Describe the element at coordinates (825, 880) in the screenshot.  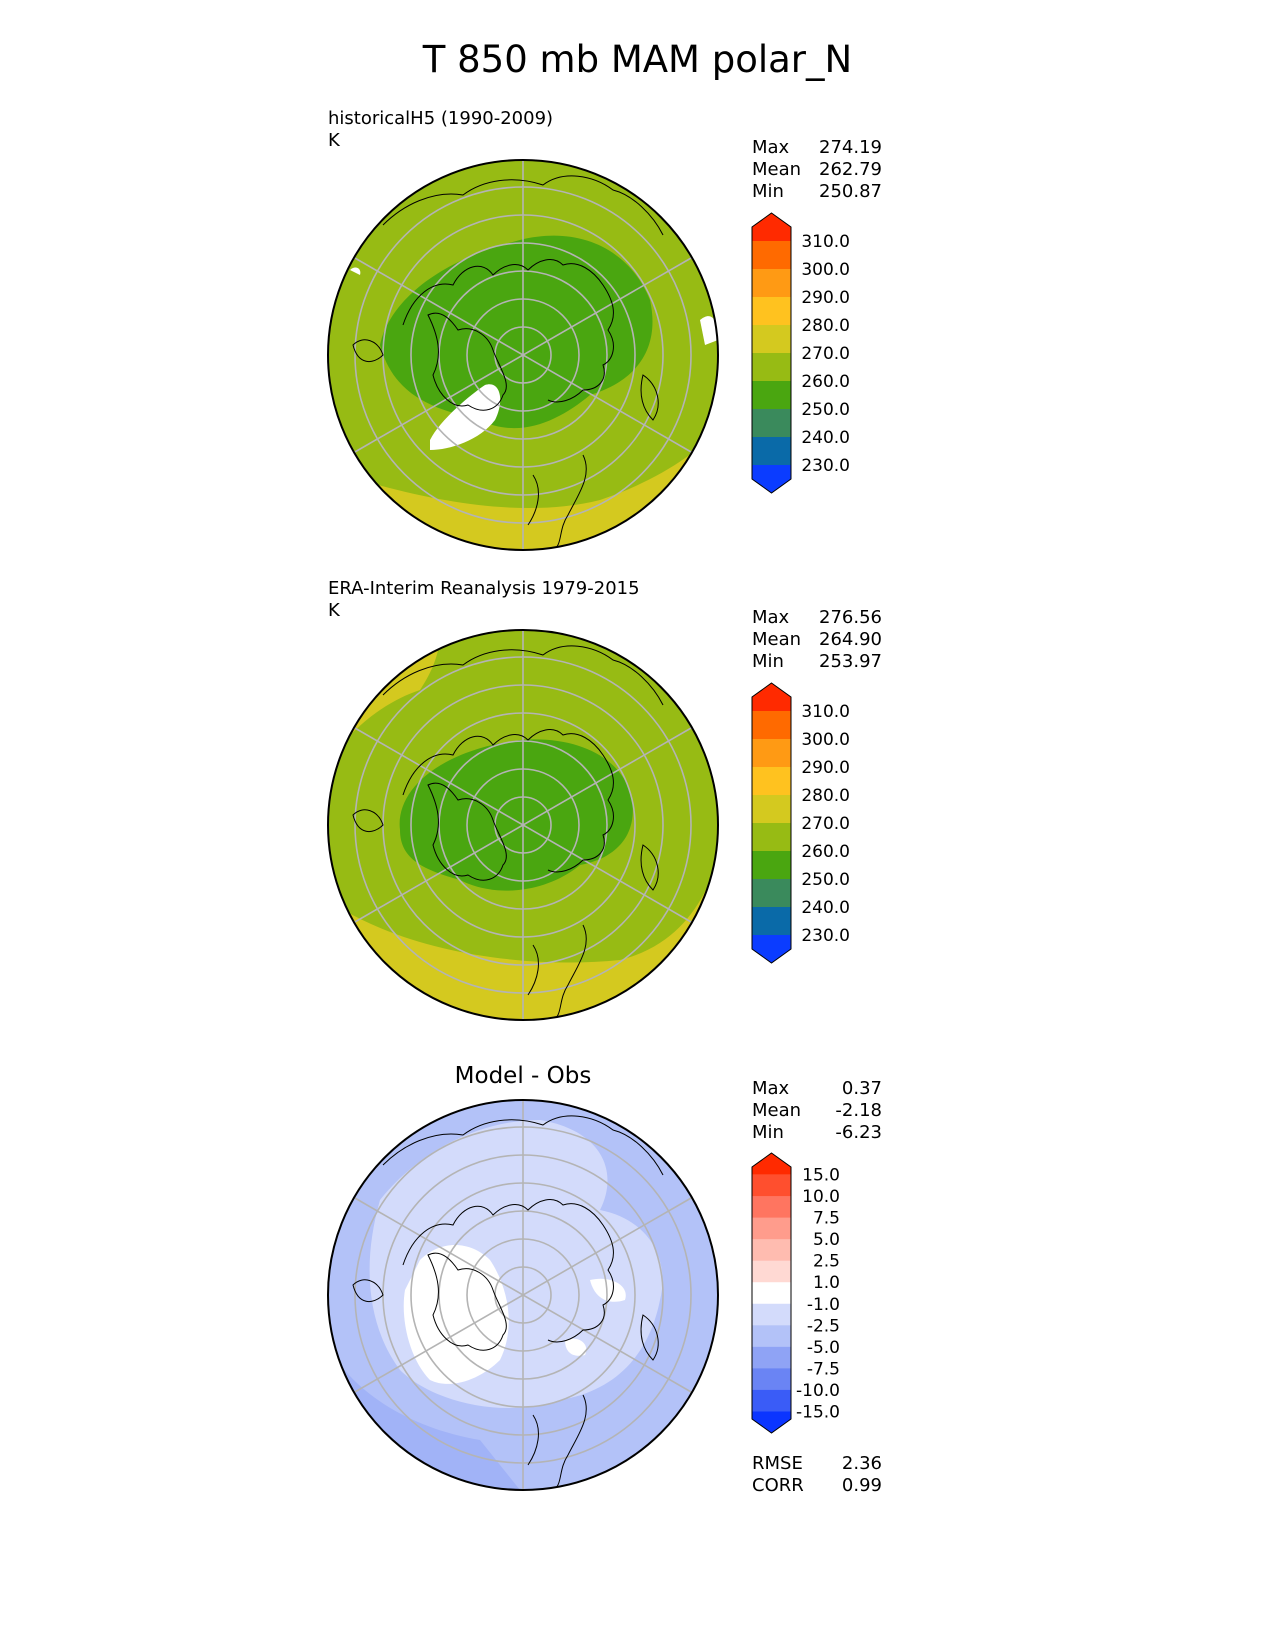
I see `colorbar-tick-label: 250.0` at that location.